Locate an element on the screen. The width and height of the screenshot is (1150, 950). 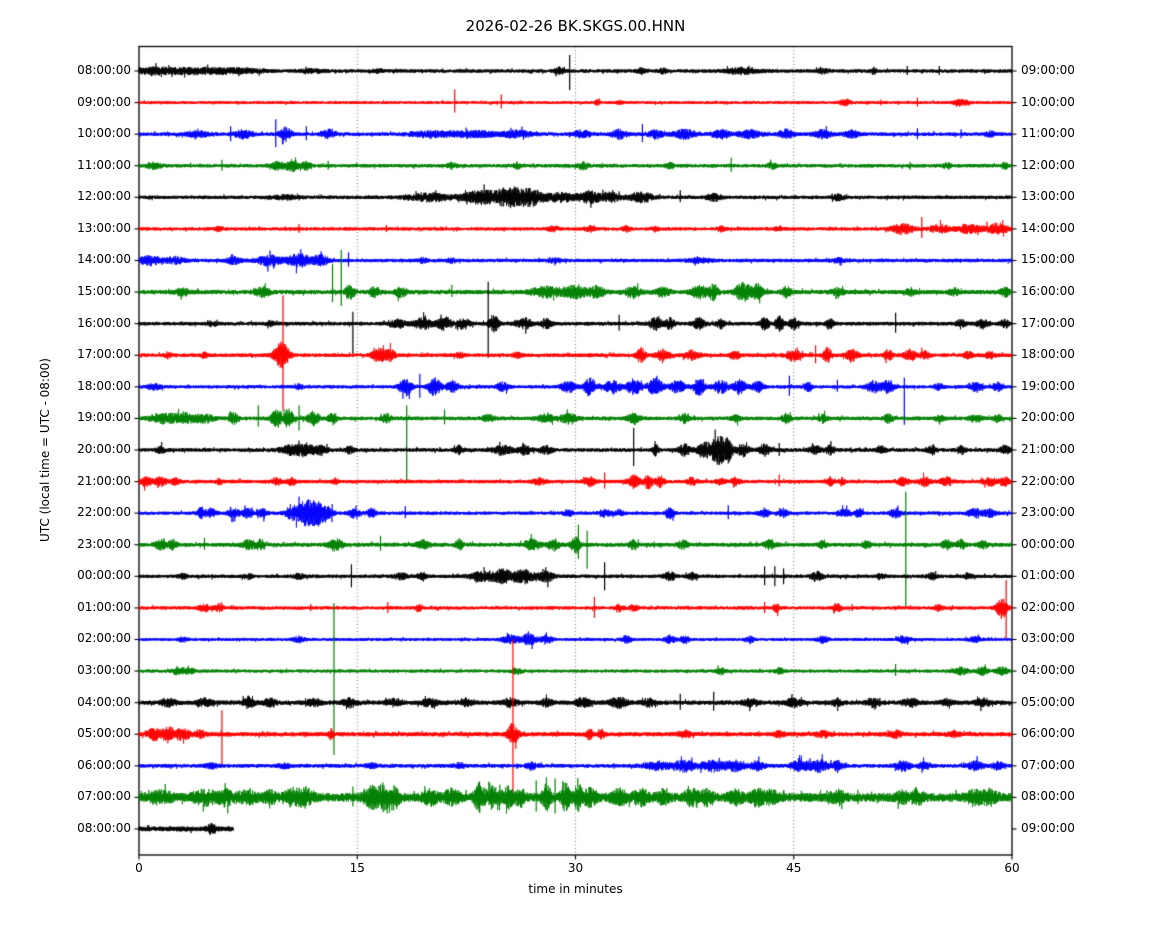
x-axis-label: time in minutes is located at coordinates (575, 889).